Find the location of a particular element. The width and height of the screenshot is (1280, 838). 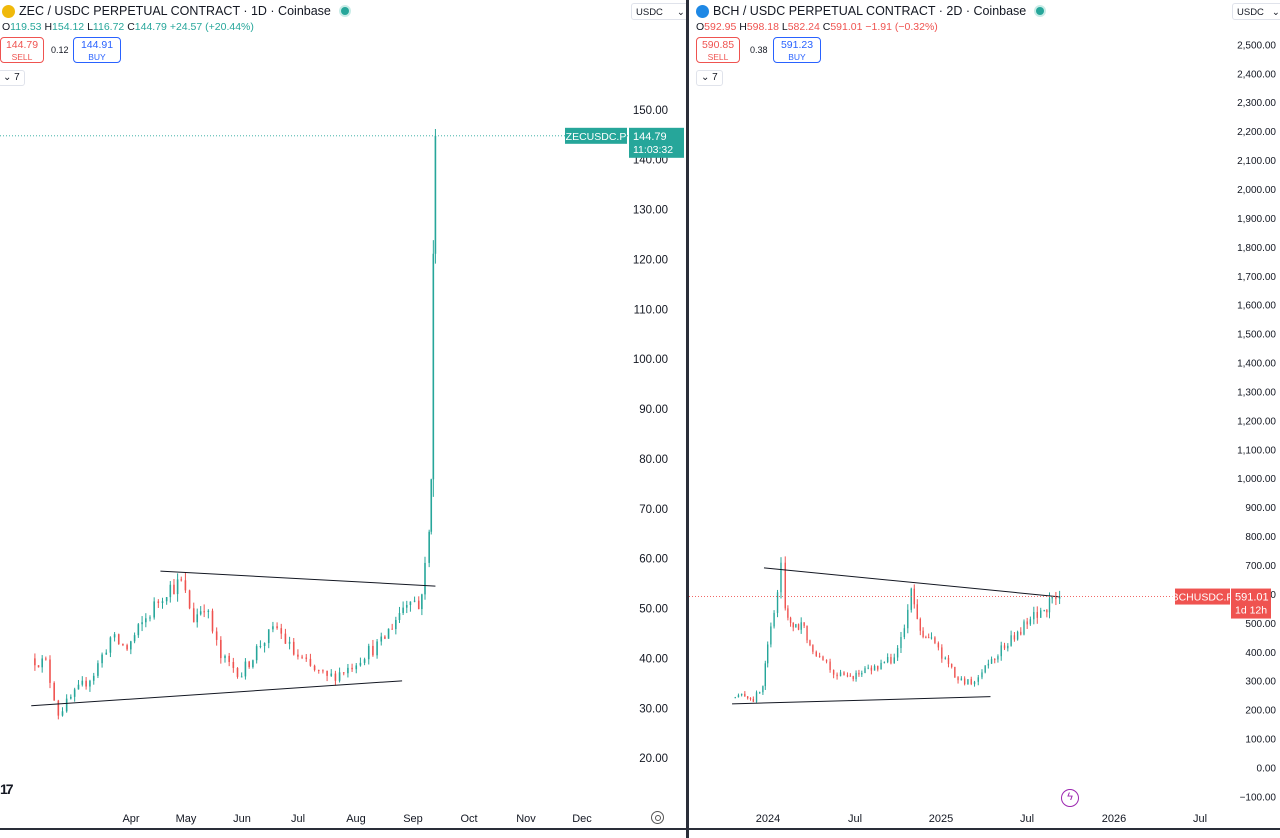

spread-left: 0.12 is located at coordinates (60, 50).